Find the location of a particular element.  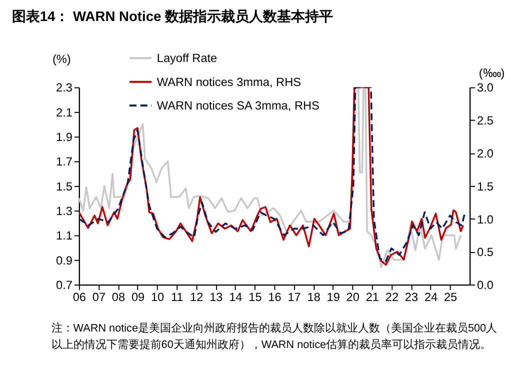

y-tick-label: 1.7 is located at coordinates (64, 161).